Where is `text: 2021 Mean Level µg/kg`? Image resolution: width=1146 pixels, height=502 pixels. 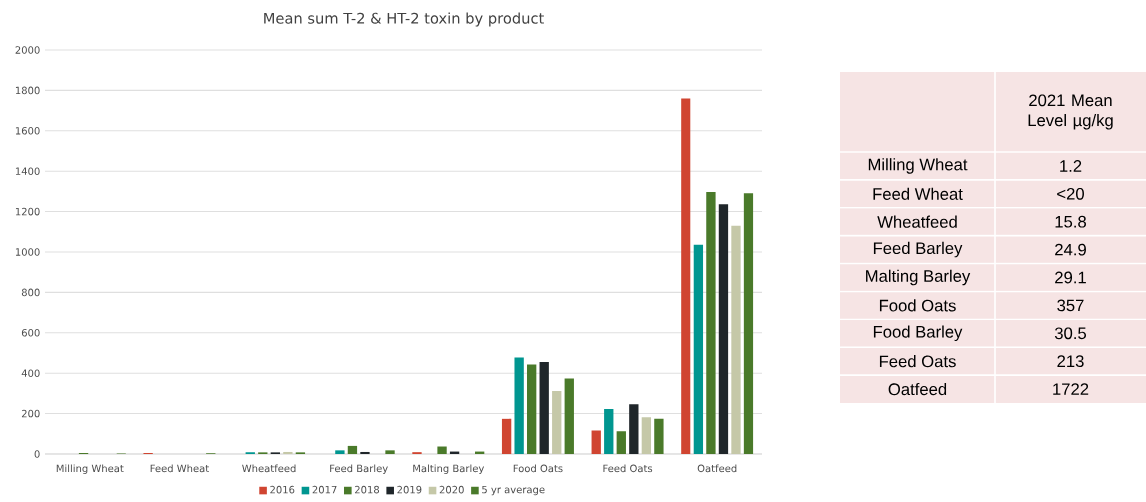 text: 2021 Mean Level µg/kg is located at coordinates (1070, 112).